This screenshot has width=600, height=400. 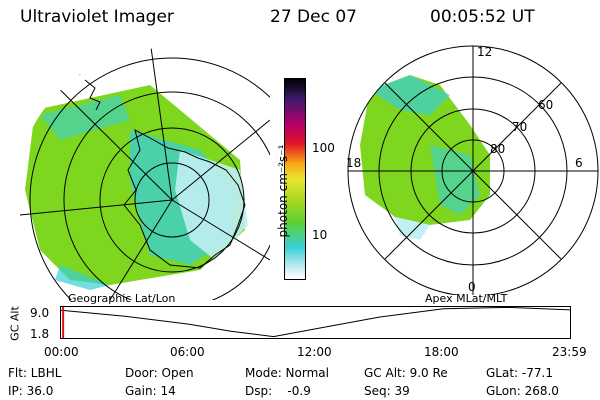 I want to click on alt-xtick-0: 00:00, so click(x=61, y=352).